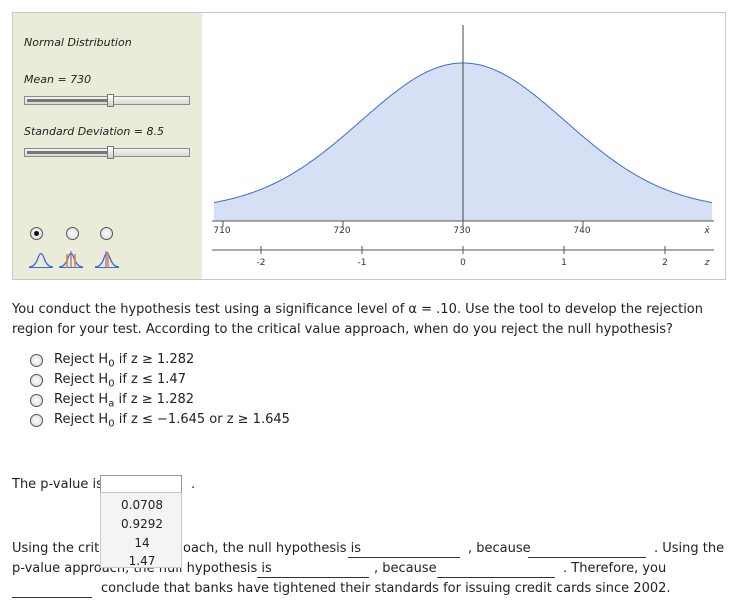  Describe the element at coordinates (587, 557) in the screenshot. I see `critical-reason-select` at that location.